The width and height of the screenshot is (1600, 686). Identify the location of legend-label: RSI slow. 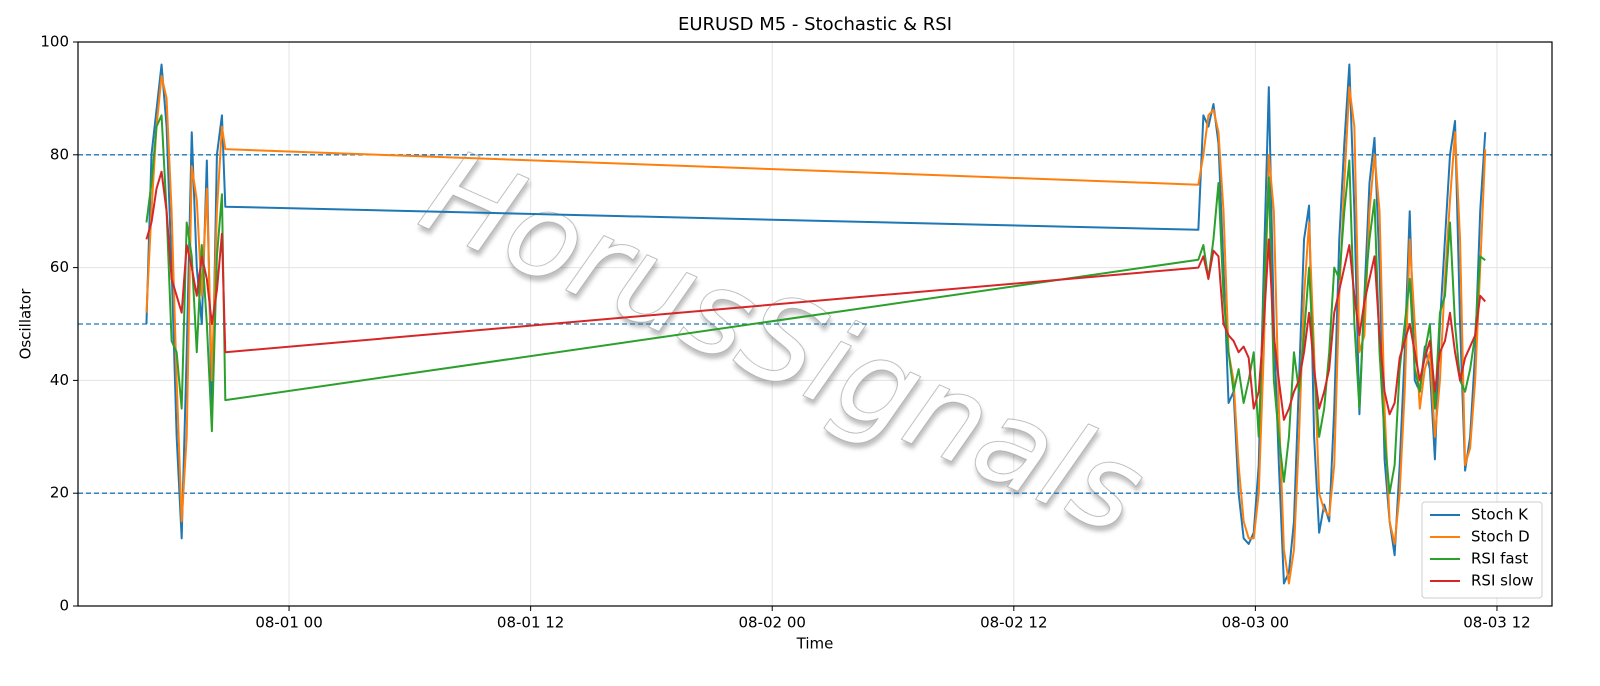
(1502, 581).